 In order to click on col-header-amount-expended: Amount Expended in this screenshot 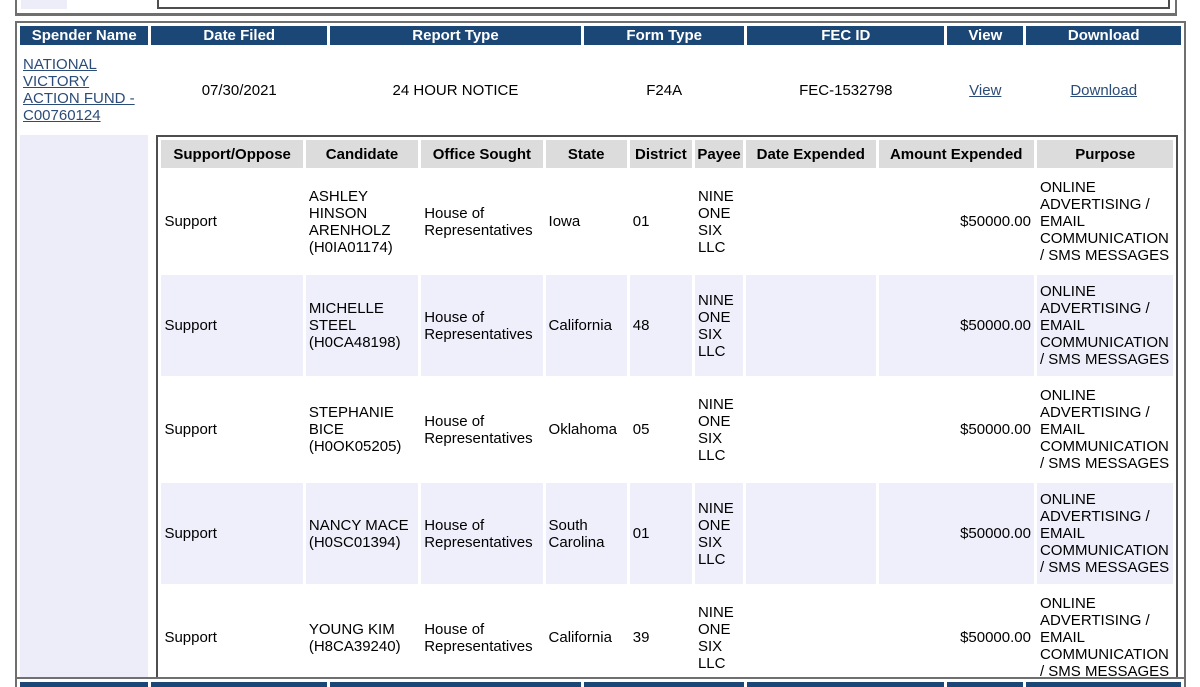, I will do `click(956, 154)`.